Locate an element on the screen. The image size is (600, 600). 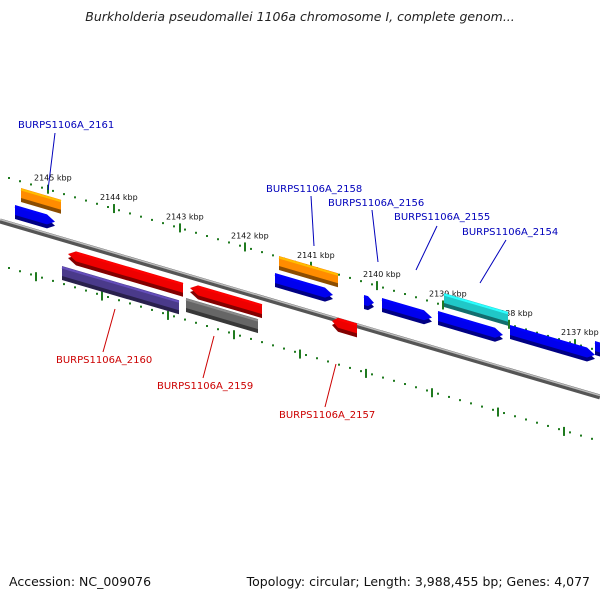
svg-text: BURPS1106A_2160 is located at coordinates (104, 360).